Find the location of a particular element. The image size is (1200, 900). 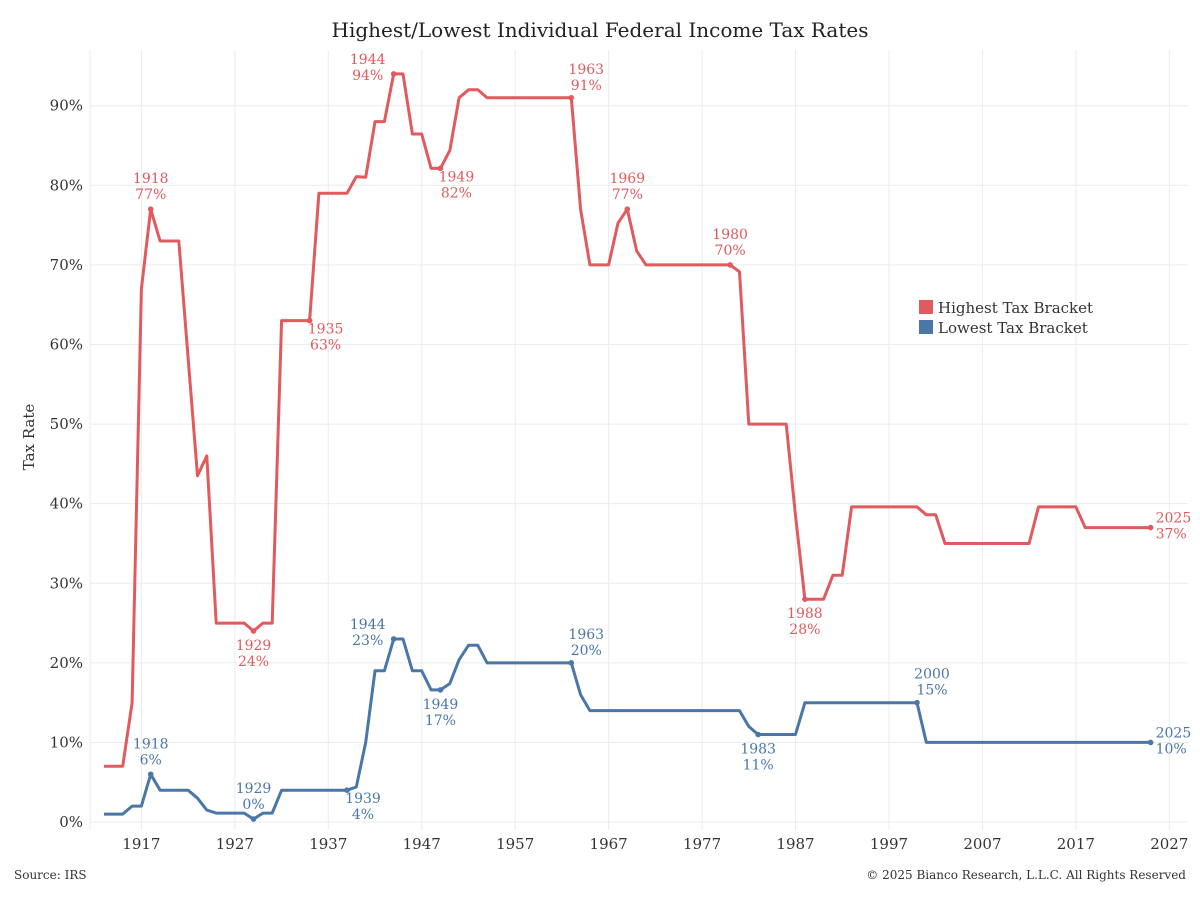

annotation-year: 1983 is located at coordinates (758, 749).